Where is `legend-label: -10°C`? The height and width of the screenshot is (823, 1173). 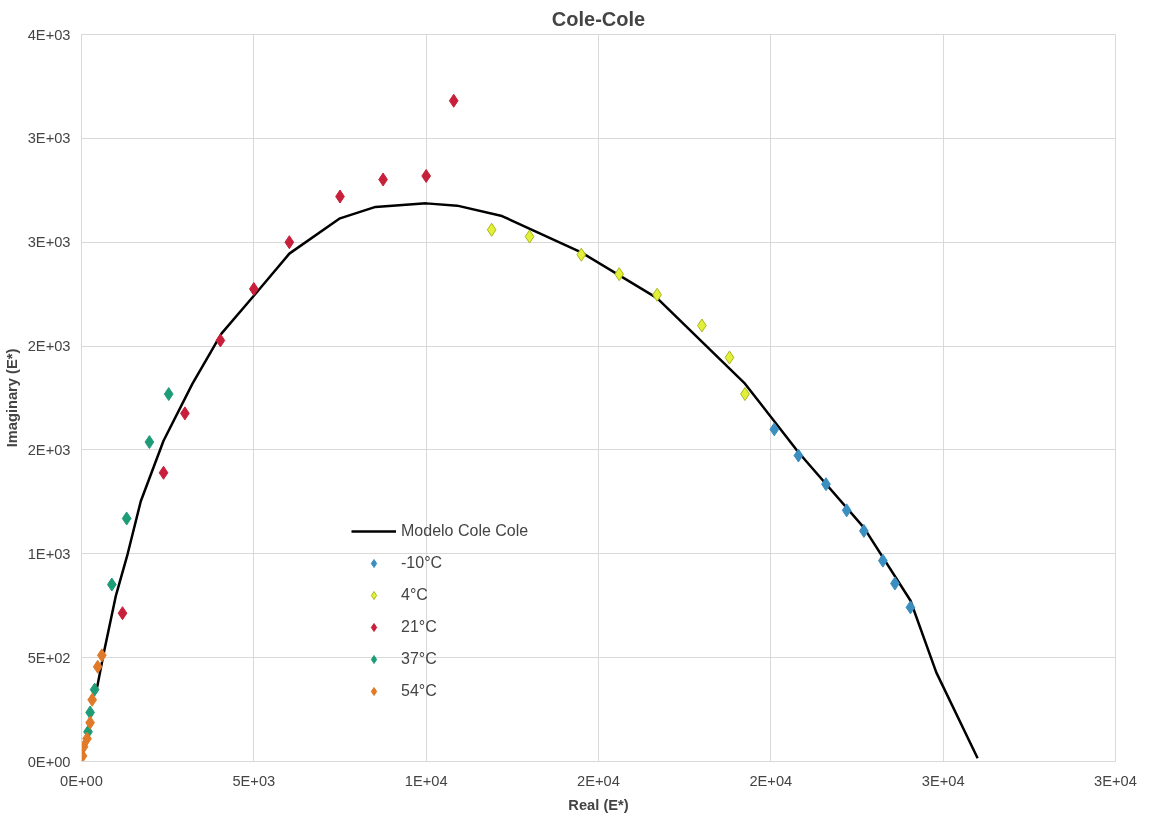 legend-label: -10°C is located at coordinates (422, 563).